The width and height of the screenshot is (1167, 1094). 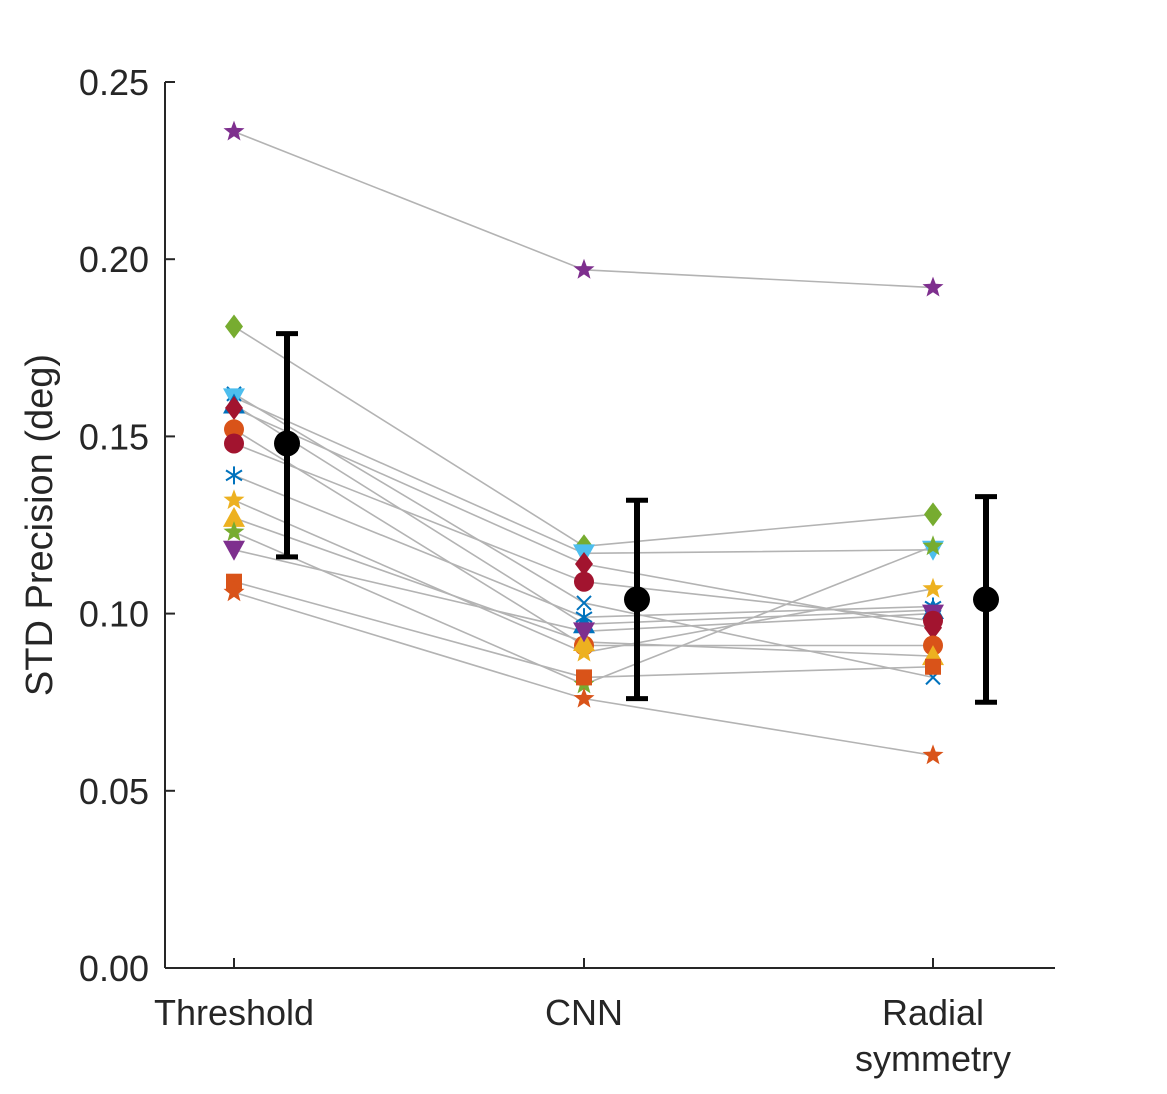 What do you see at coordinates (114, 82) in the screenshot?
I see `y-tick-label: 0.25` at bounding box center [114, 82].